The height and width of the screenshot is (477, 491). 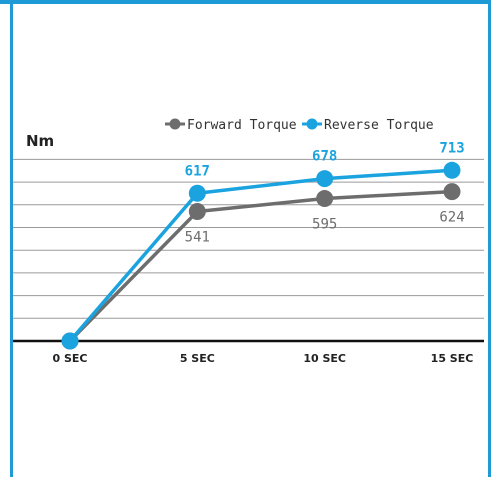 I want to click on legend-label: Reverse Torque, so click(x=379, y=125).